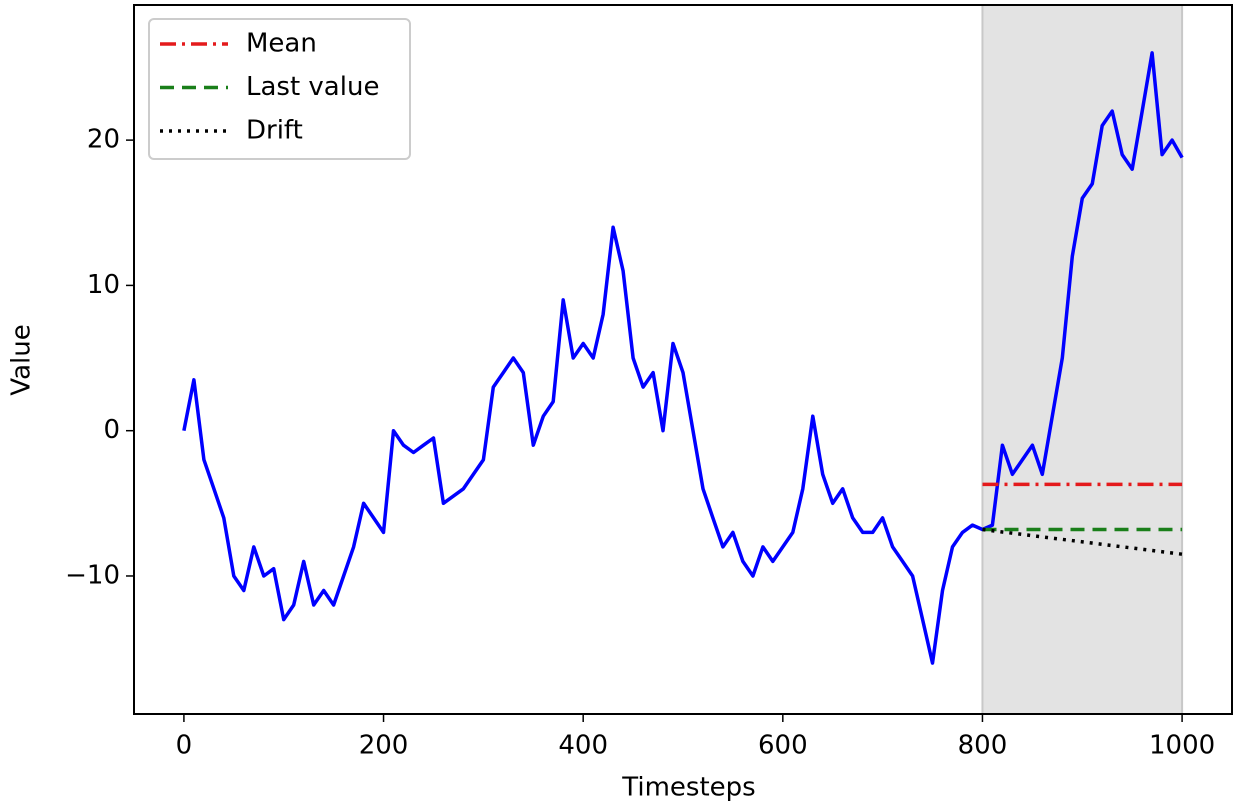 The height and width of the screenshot is (812, 1250). I want to click on x-tick-label: 200, so click(384, 746).